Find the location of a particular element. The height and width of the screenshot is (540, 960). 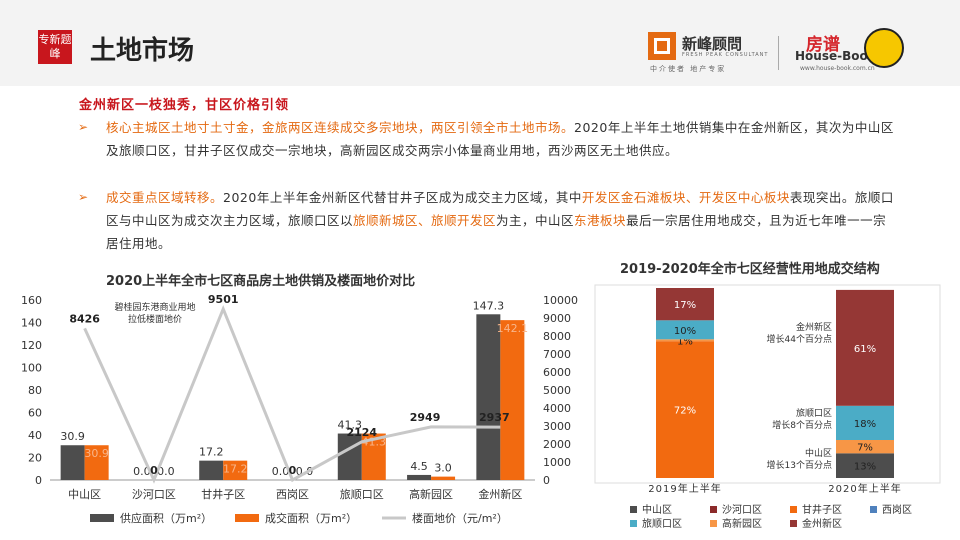

segment-label: 18% is located at coordinates (865, 424).